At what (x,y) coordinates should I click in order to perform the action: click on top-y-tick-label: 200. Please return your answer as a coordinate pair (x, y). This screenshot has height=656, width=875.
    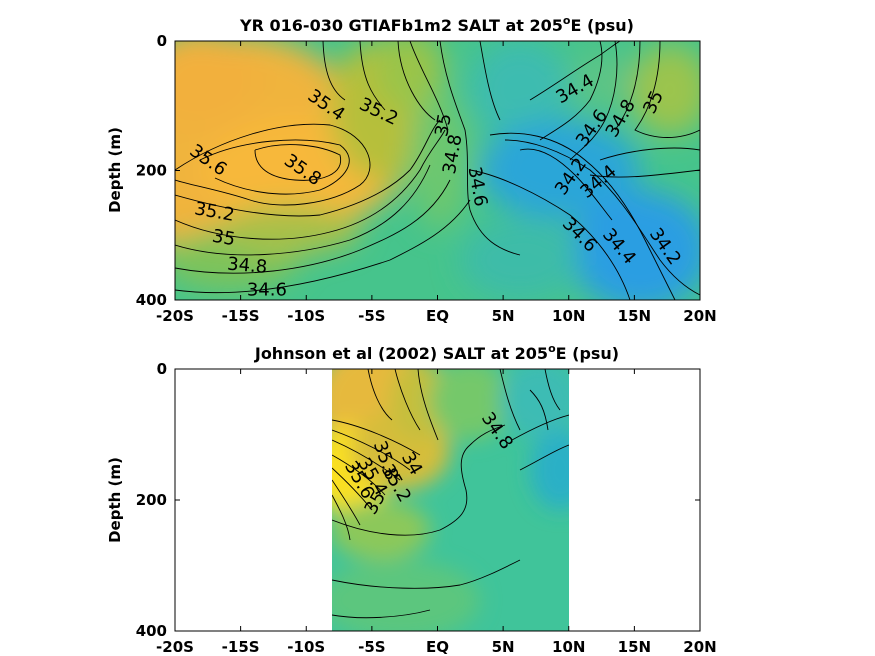
    Looking at the image, I should click on (151, 171).